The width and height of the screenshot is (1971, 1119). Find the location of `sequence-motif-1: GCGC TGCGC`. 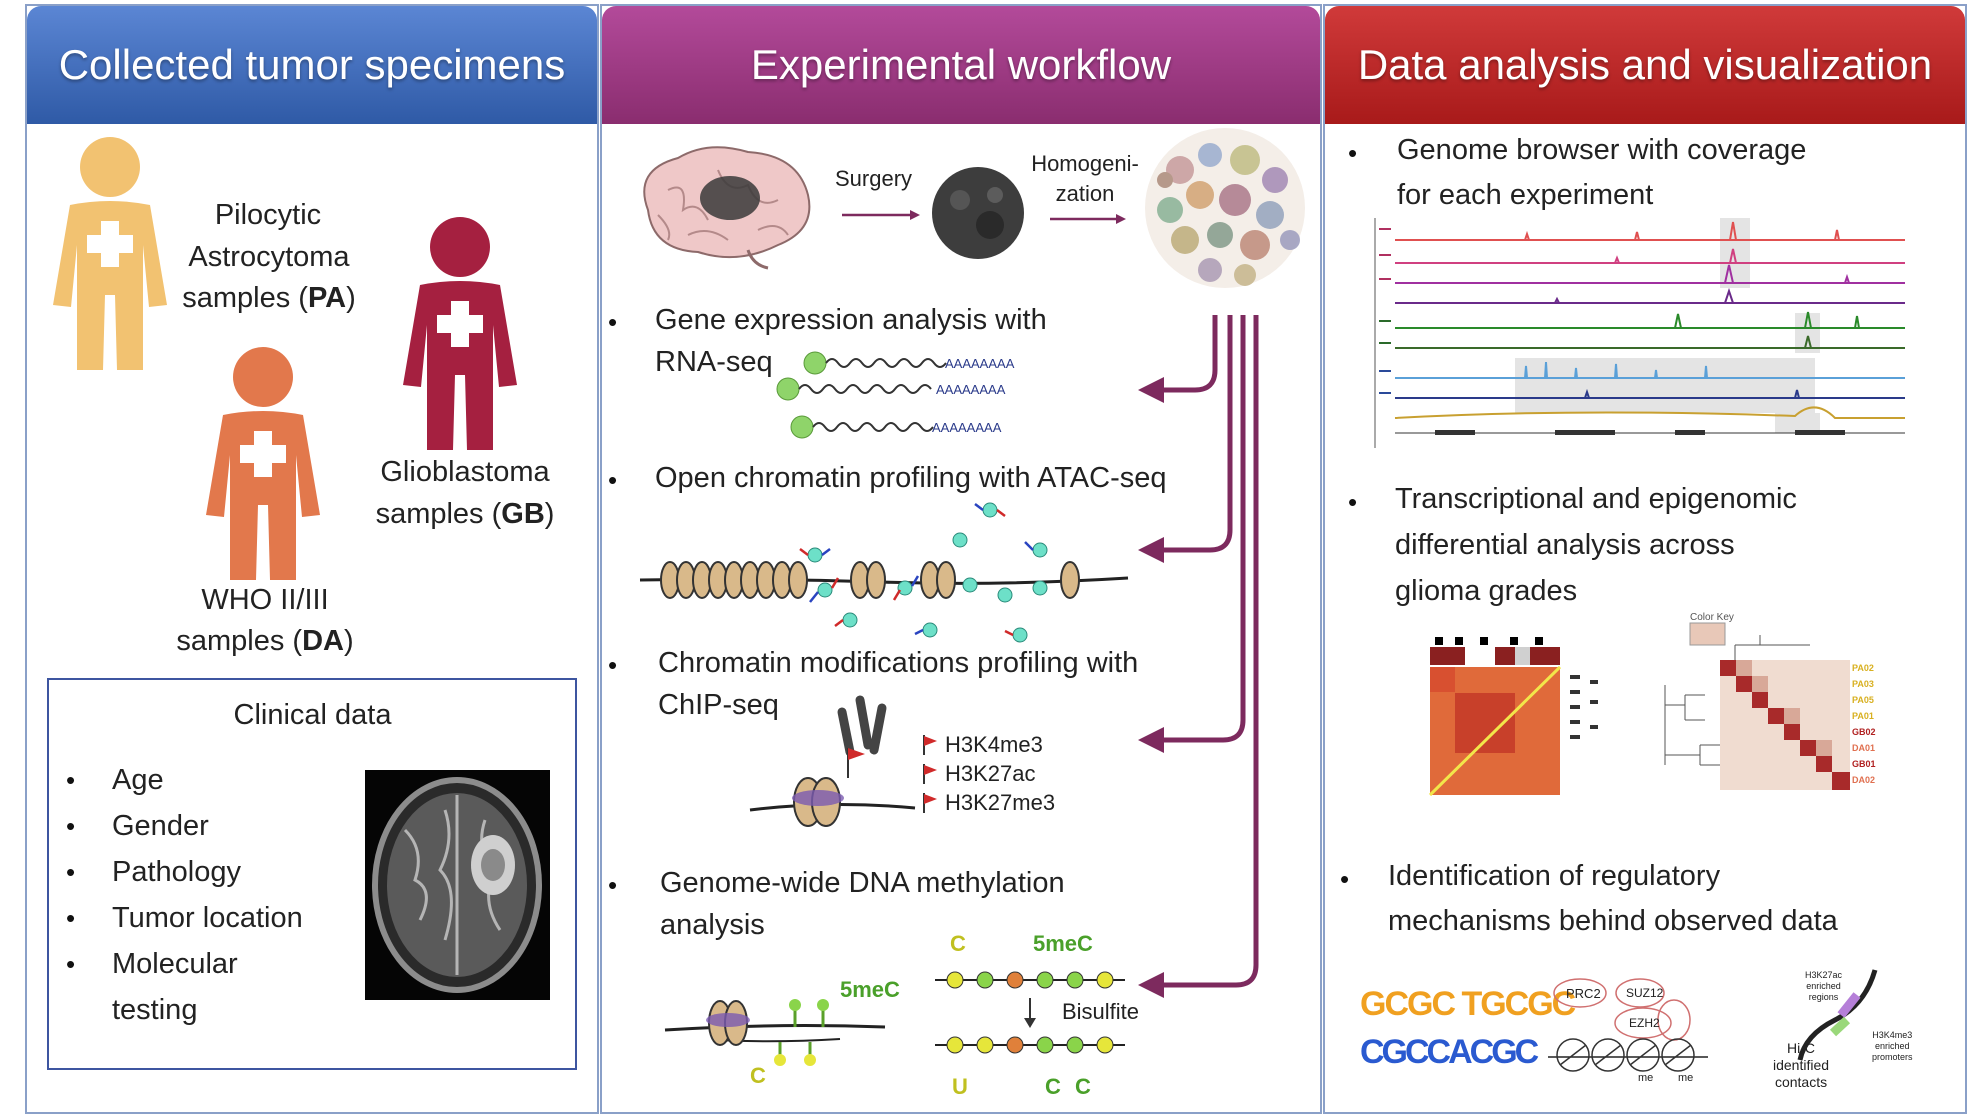

sequence-motif-1: GCGC TGCGC is located at coordinates (1468, 1004).